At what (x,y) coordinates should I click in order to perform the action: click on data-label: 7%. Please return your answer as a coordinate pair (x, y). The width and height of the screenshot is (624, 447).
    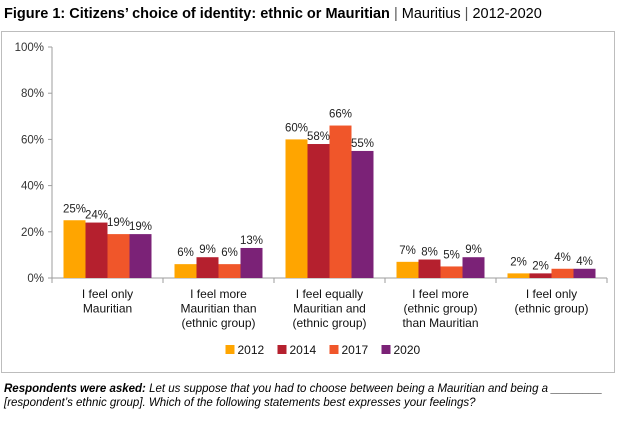
    Looking at the image, I should click on (407, 251).